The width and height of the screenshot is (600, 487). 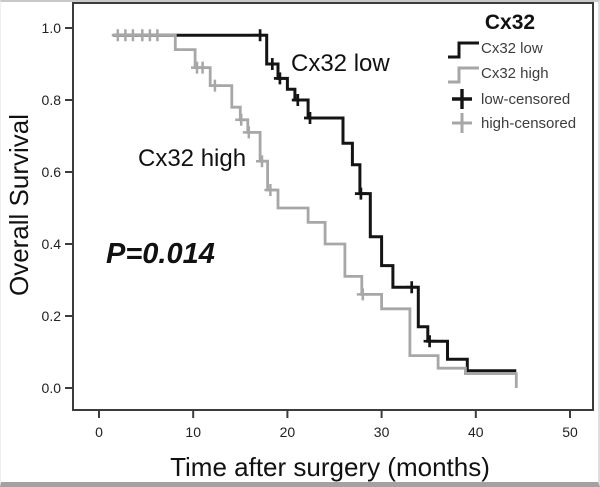 What do you see at coordinates (476, 432) in the screenshot?
I see `x-tick-label: 40` at bounding box center [476, 432].